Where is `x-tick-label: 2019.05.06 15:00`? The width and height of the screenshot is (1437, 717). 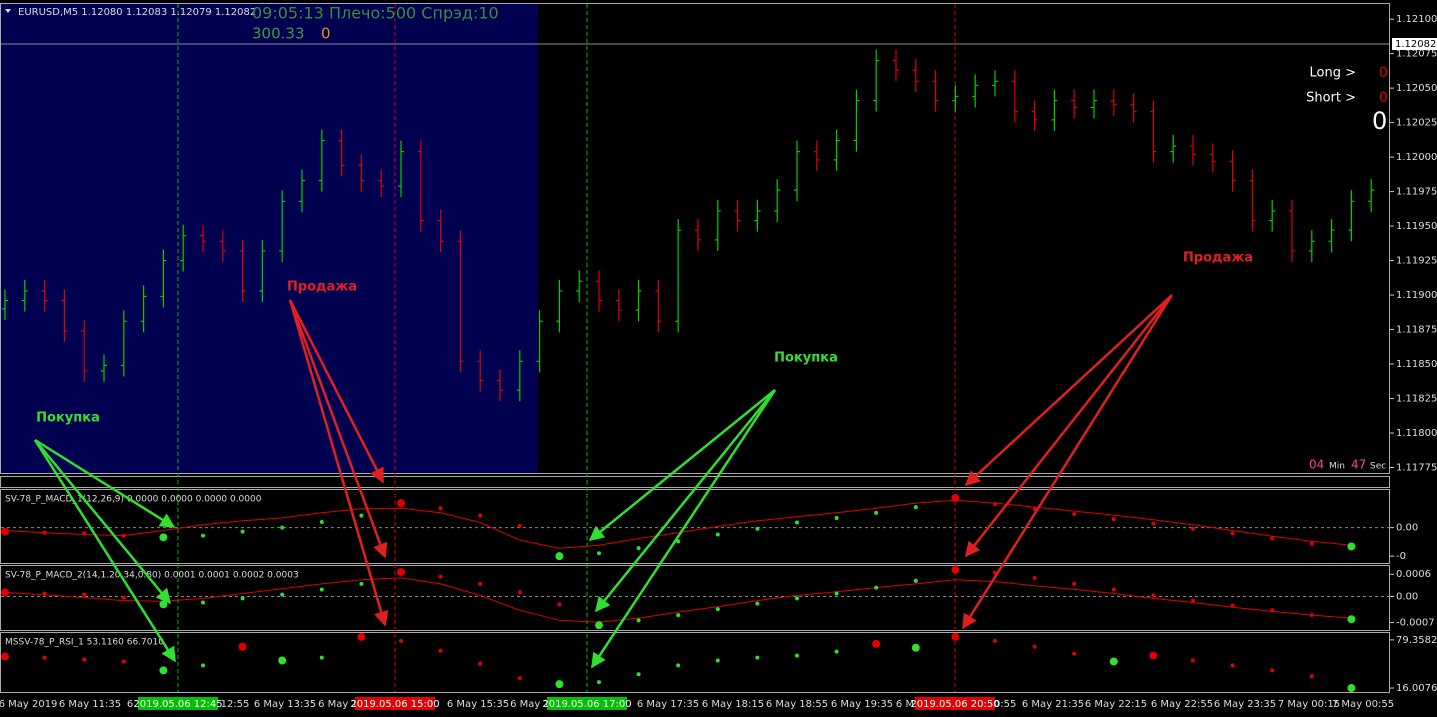
x-tick-label: 2019.05.06 15:00 is located at coordinates (394, 704).